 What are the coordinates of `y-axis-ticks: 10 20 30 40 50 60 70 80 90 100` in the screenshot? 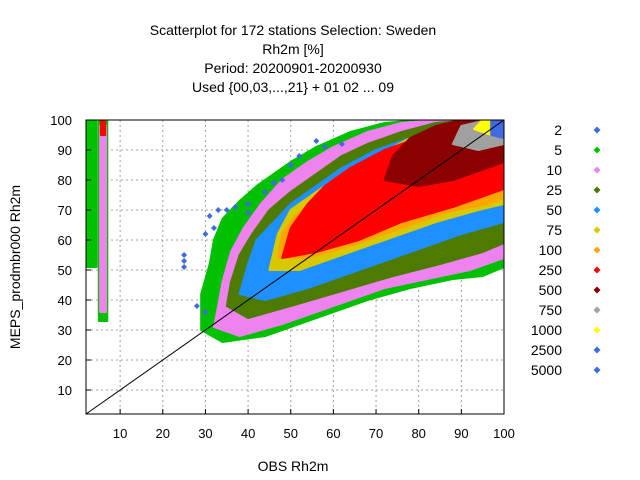 It's located at (70, 255).